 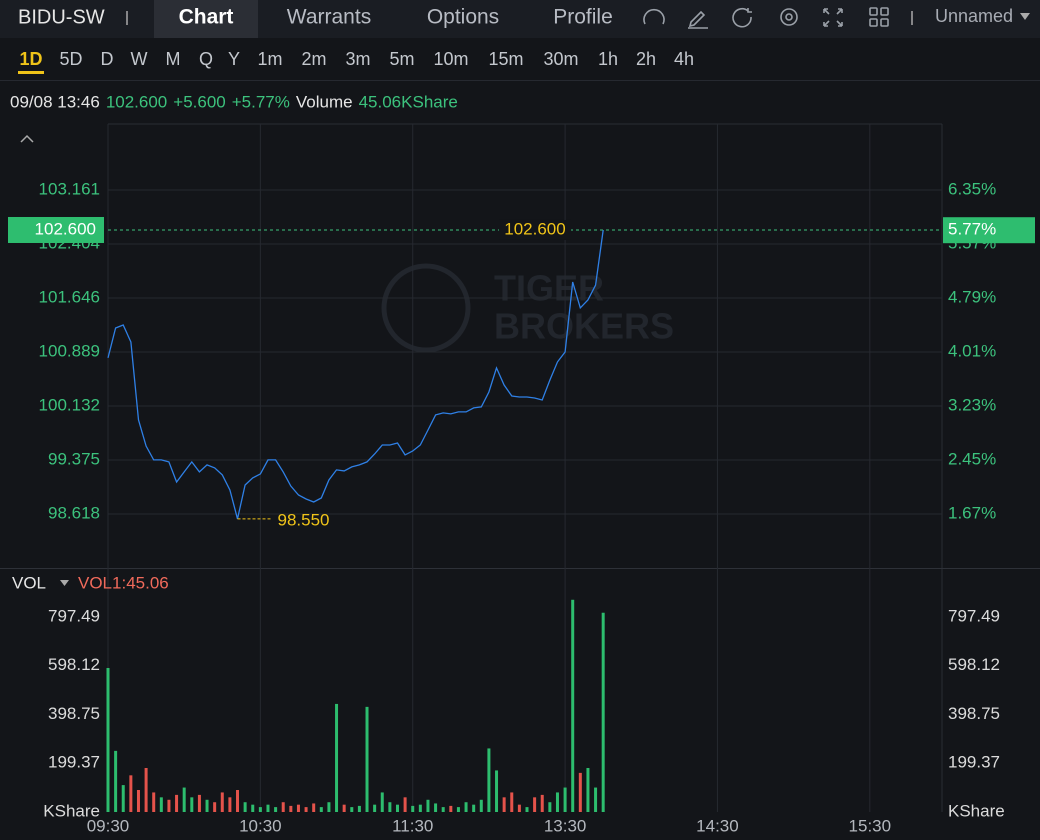 I want to click on timeframe: 1D, so click(x=30, y=59).